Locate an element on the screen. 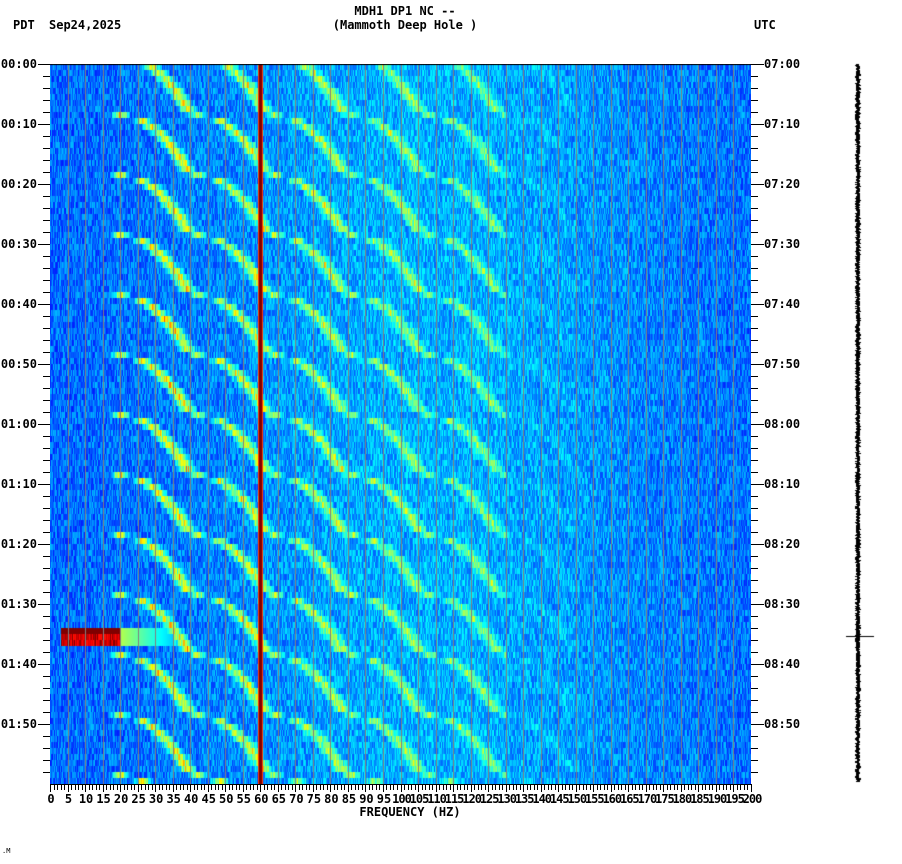 The image size is (902, 864). time-tick-label-pdt: 00:00 is located at coordinates (18, 64).